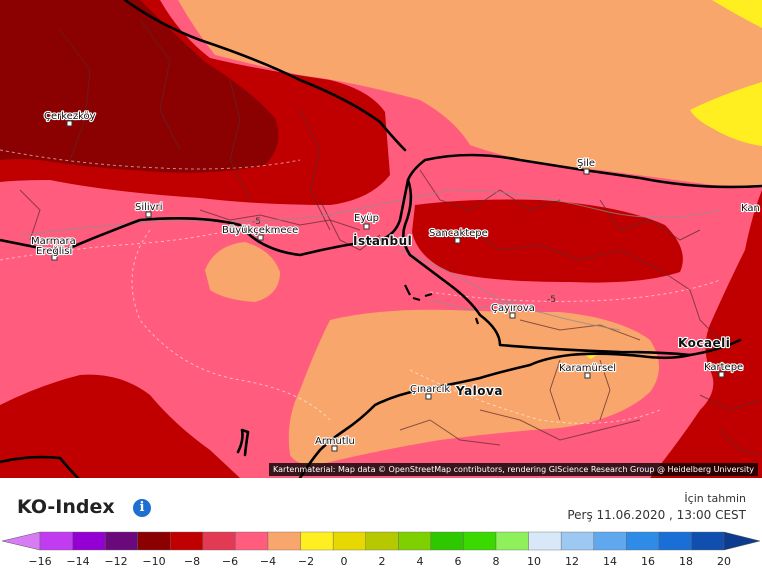 This screenshot has width=762, height=573. I want to click on forecast-time: Perş 11.06.2020 , 13:00 CEST, so click(656, 515).